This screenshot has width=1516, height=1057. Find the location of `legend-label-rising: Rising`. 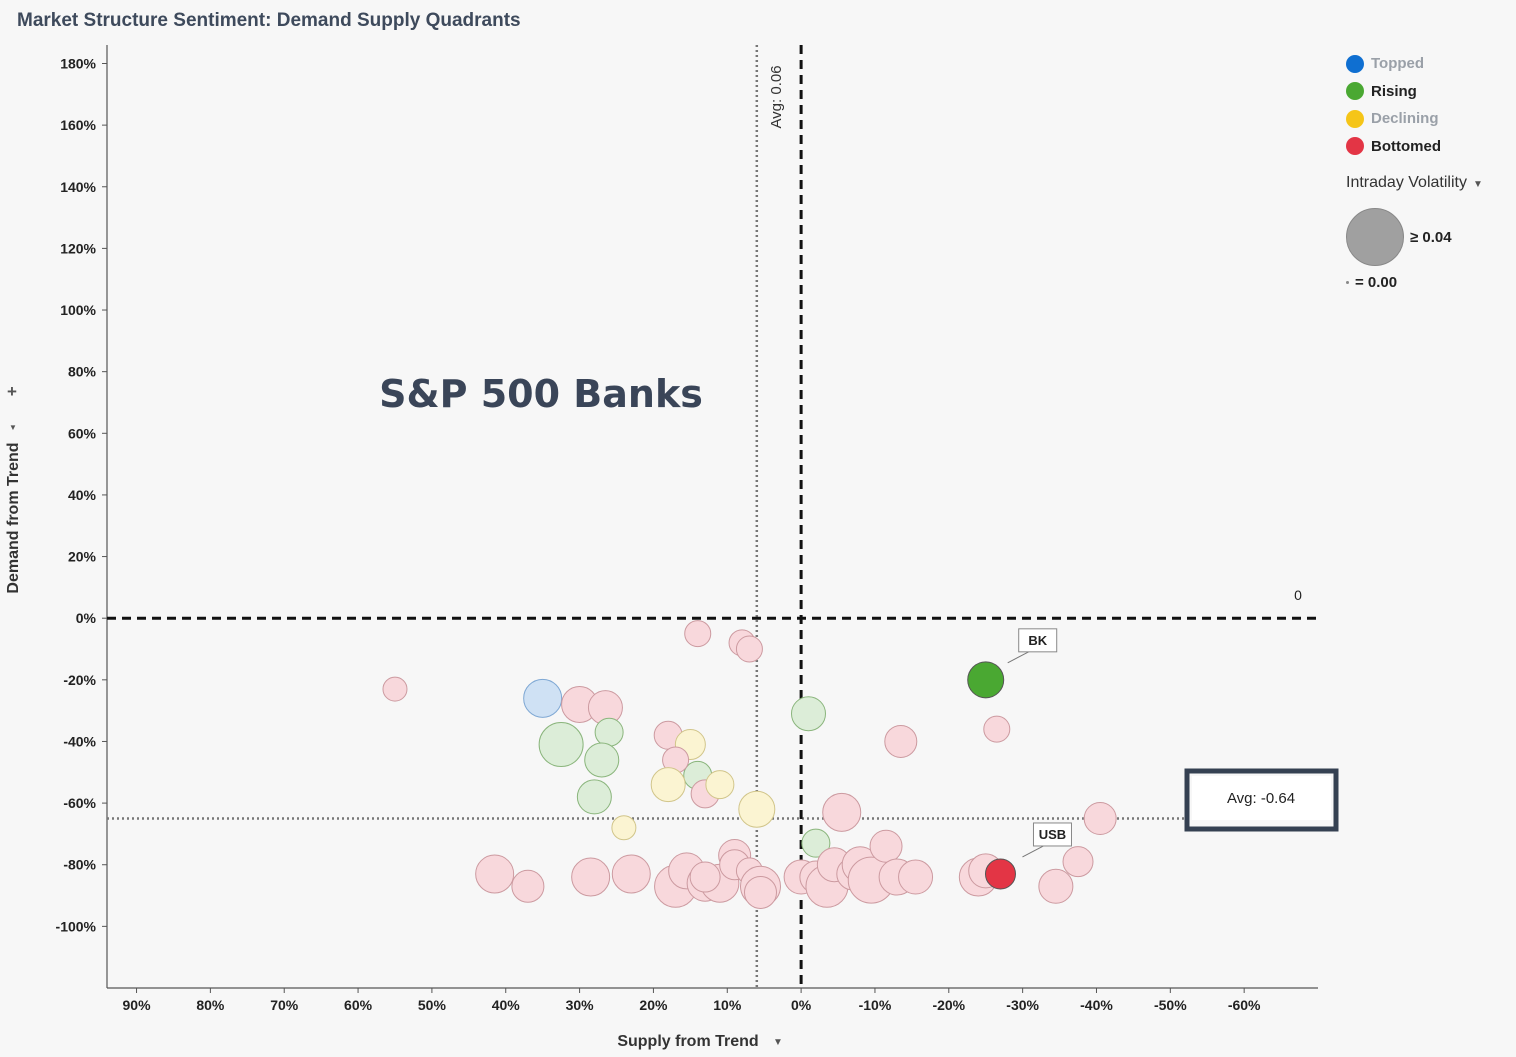

legend-label-rising: Rising is located at coordinates (1394, 91).